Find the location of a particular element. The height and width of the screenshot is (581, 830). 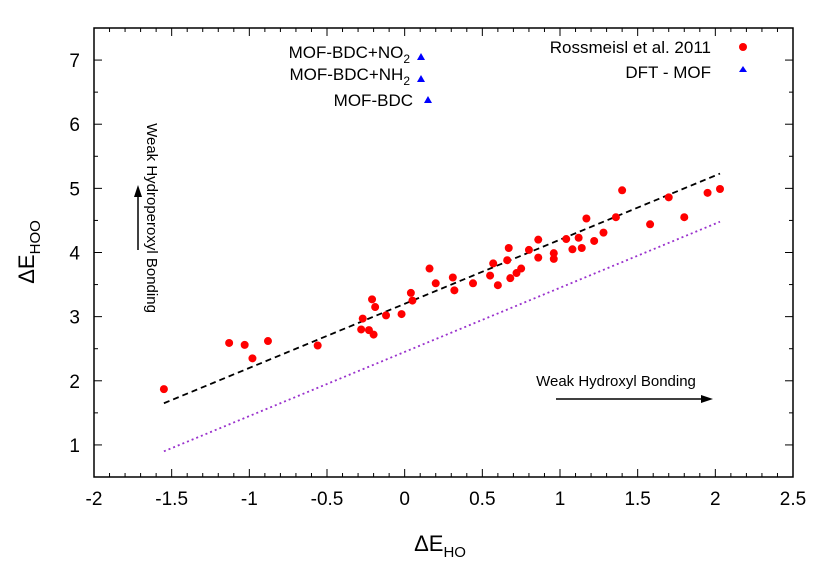

x-tick-label: 1 is located at coordinates (560, 499).